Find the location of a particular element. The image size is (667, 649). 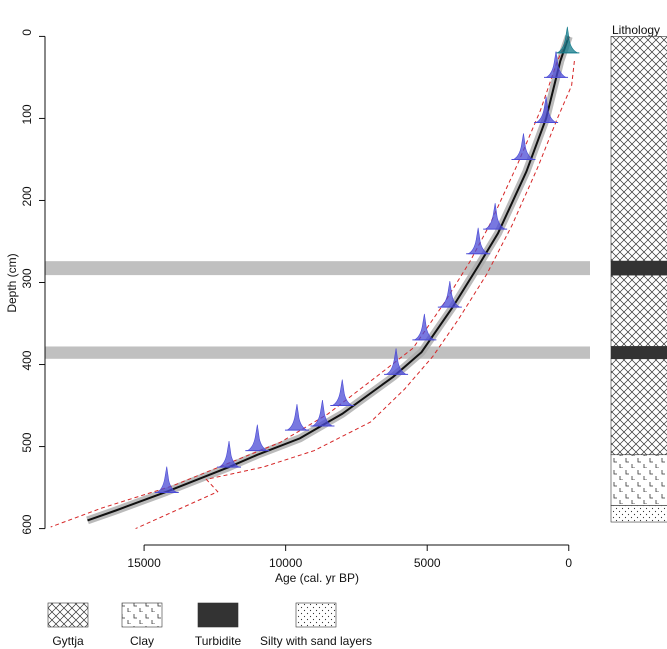

x-tick-label: 15000 is located at coordinates (144, 563).